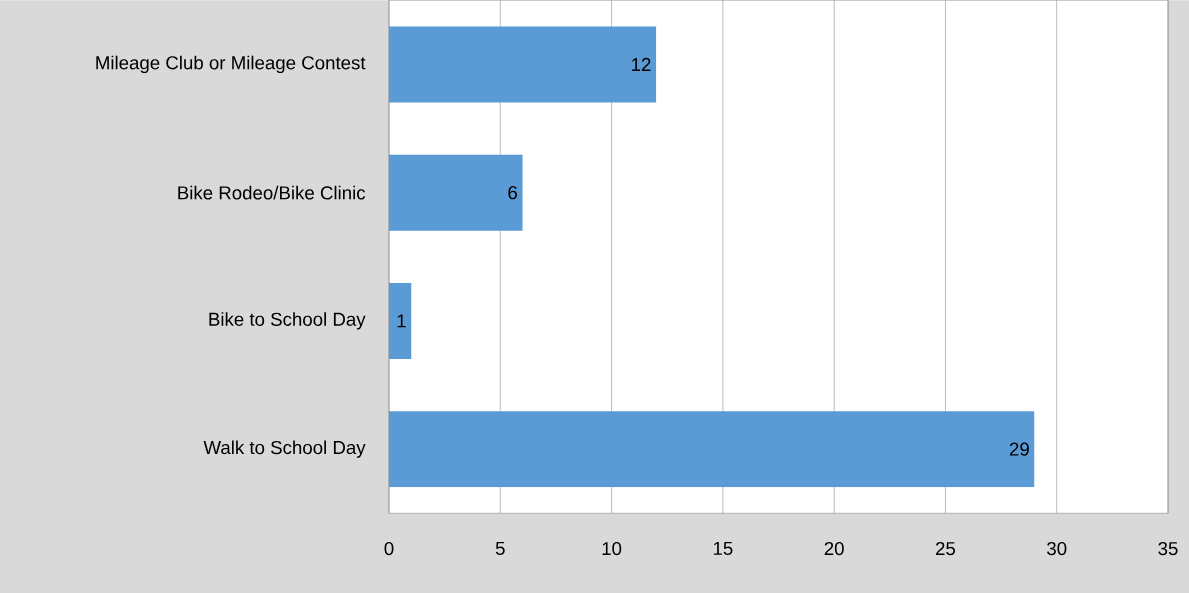 The width and height of the screenshot is (1189, 593). Describe the element at coordinates (287, 321) in the screenshot. I see `y-tick-label: Bike to School Day` at that location.